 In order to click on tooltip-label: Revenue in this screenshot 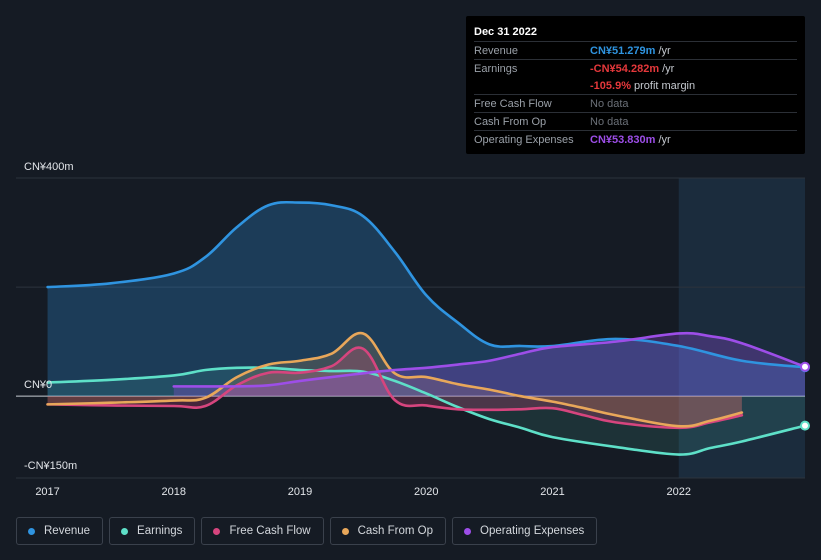, I will do `click(496, 50)`.